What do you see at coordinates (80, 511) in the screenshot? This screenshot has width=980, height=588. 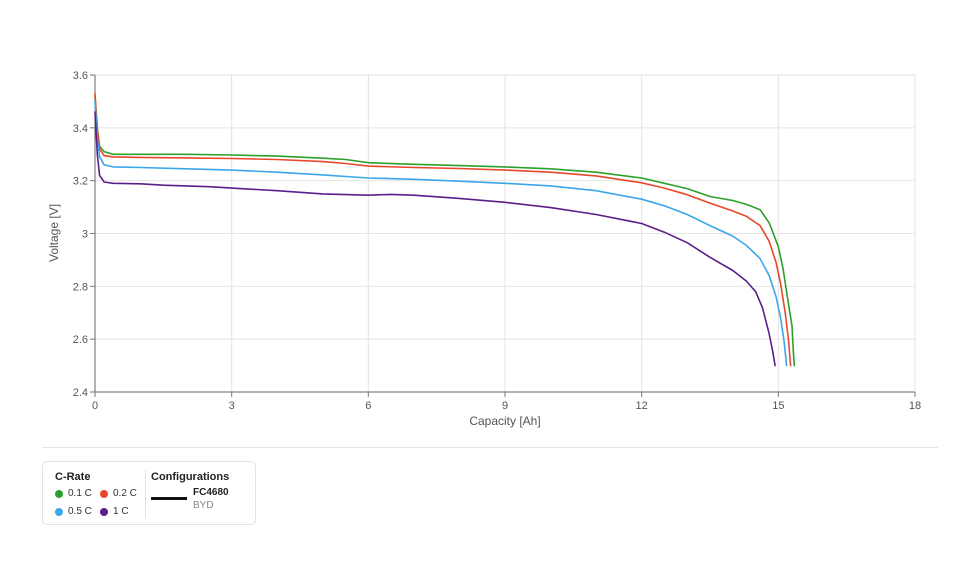 I see `legend-item-label: 0.5 C` at bounding box center [80, 511].